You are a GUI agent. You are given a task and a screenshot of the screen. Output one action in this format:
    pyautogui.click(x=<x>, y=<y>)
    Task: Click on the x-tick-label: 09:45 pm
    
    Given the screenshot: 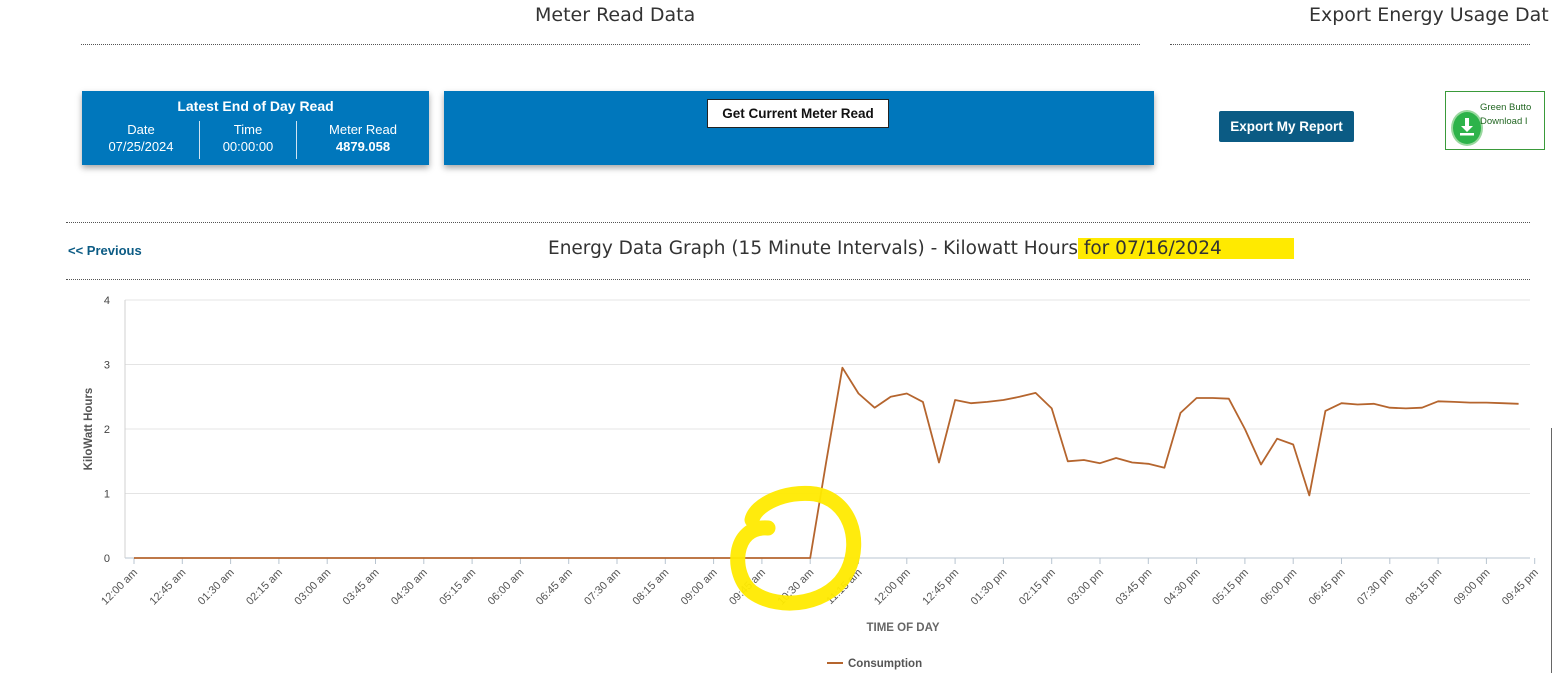 What is the action you would take?
    pyautogui.click(x=1520, y=587)
    